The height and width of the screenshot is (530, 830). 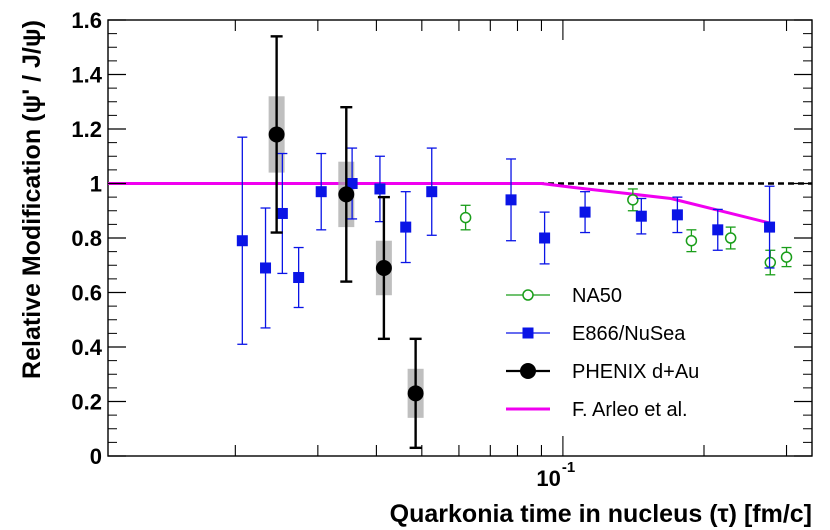 What do you see at coordinates (601, 514) in the screenshot?
I see `x-axis-title: Quarkonia time in nucleus (τ) [fm/c]` at bounding box center [601, 514].